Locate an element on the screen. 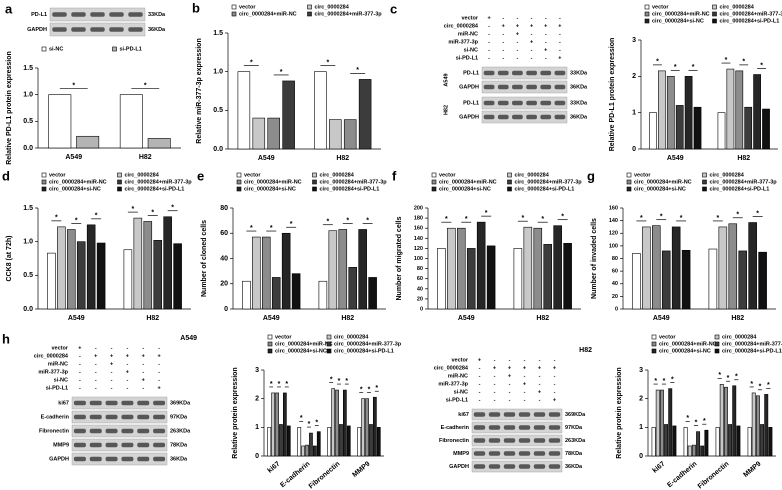 This screenshot has width=782, height=490. legend-label: circ_0000284+miR-377-3p is located at coordinates (159, 182).